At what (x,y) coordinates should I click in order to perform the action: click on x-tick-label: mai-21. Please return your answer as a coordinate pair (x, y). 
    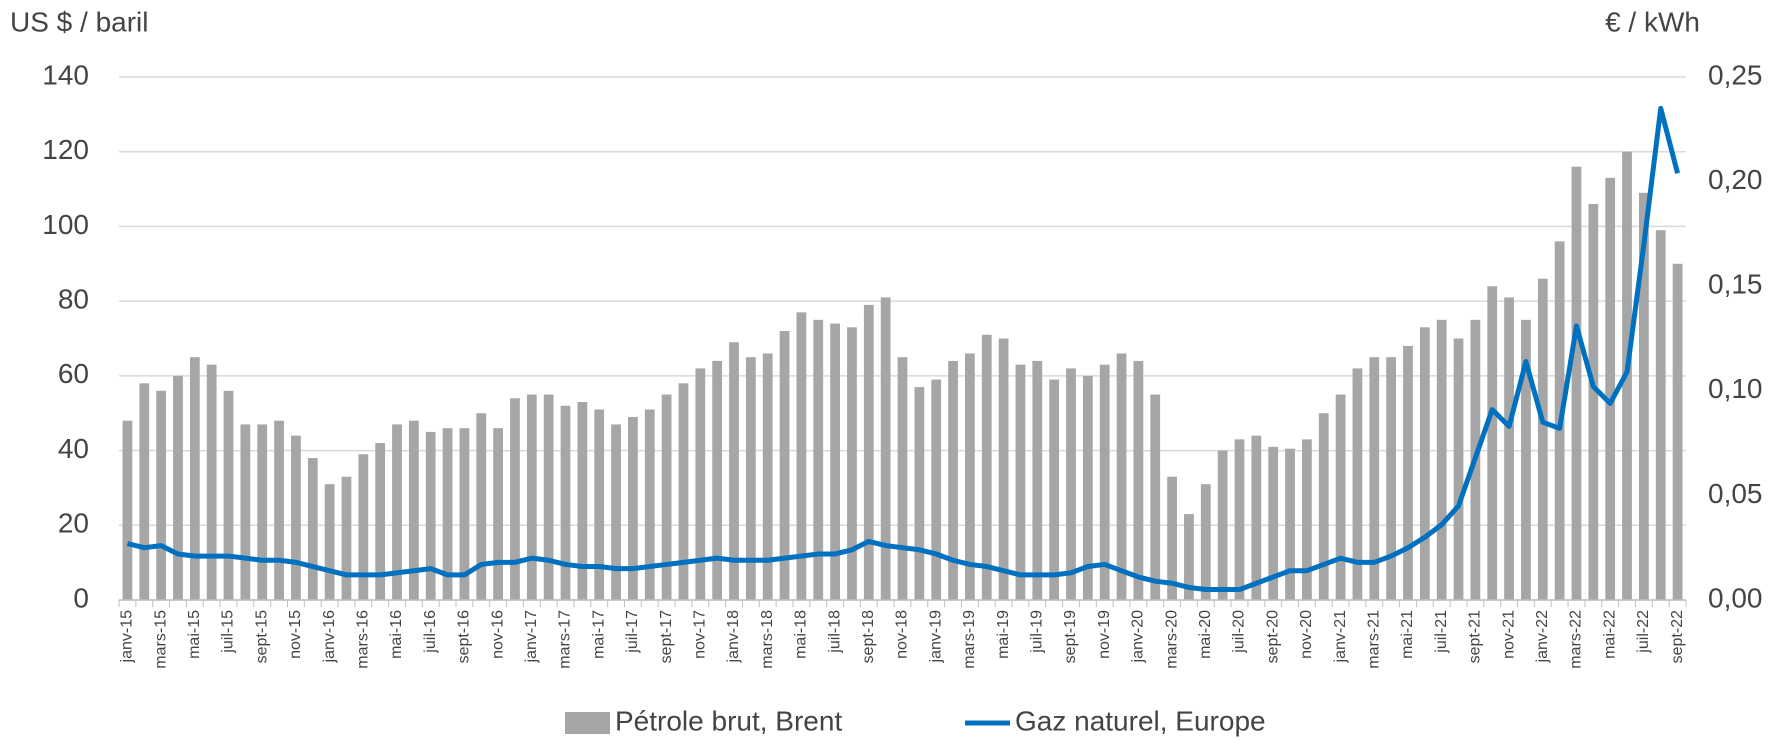
    Looking at the image, I should click on (1407, 634).